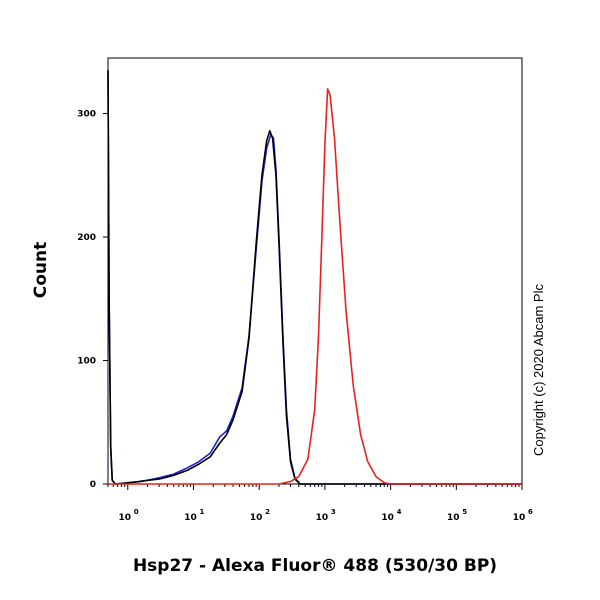 This screenshot has height=600, width=600. I want to click on x-tick-exponent: 6, so click(530, 512).